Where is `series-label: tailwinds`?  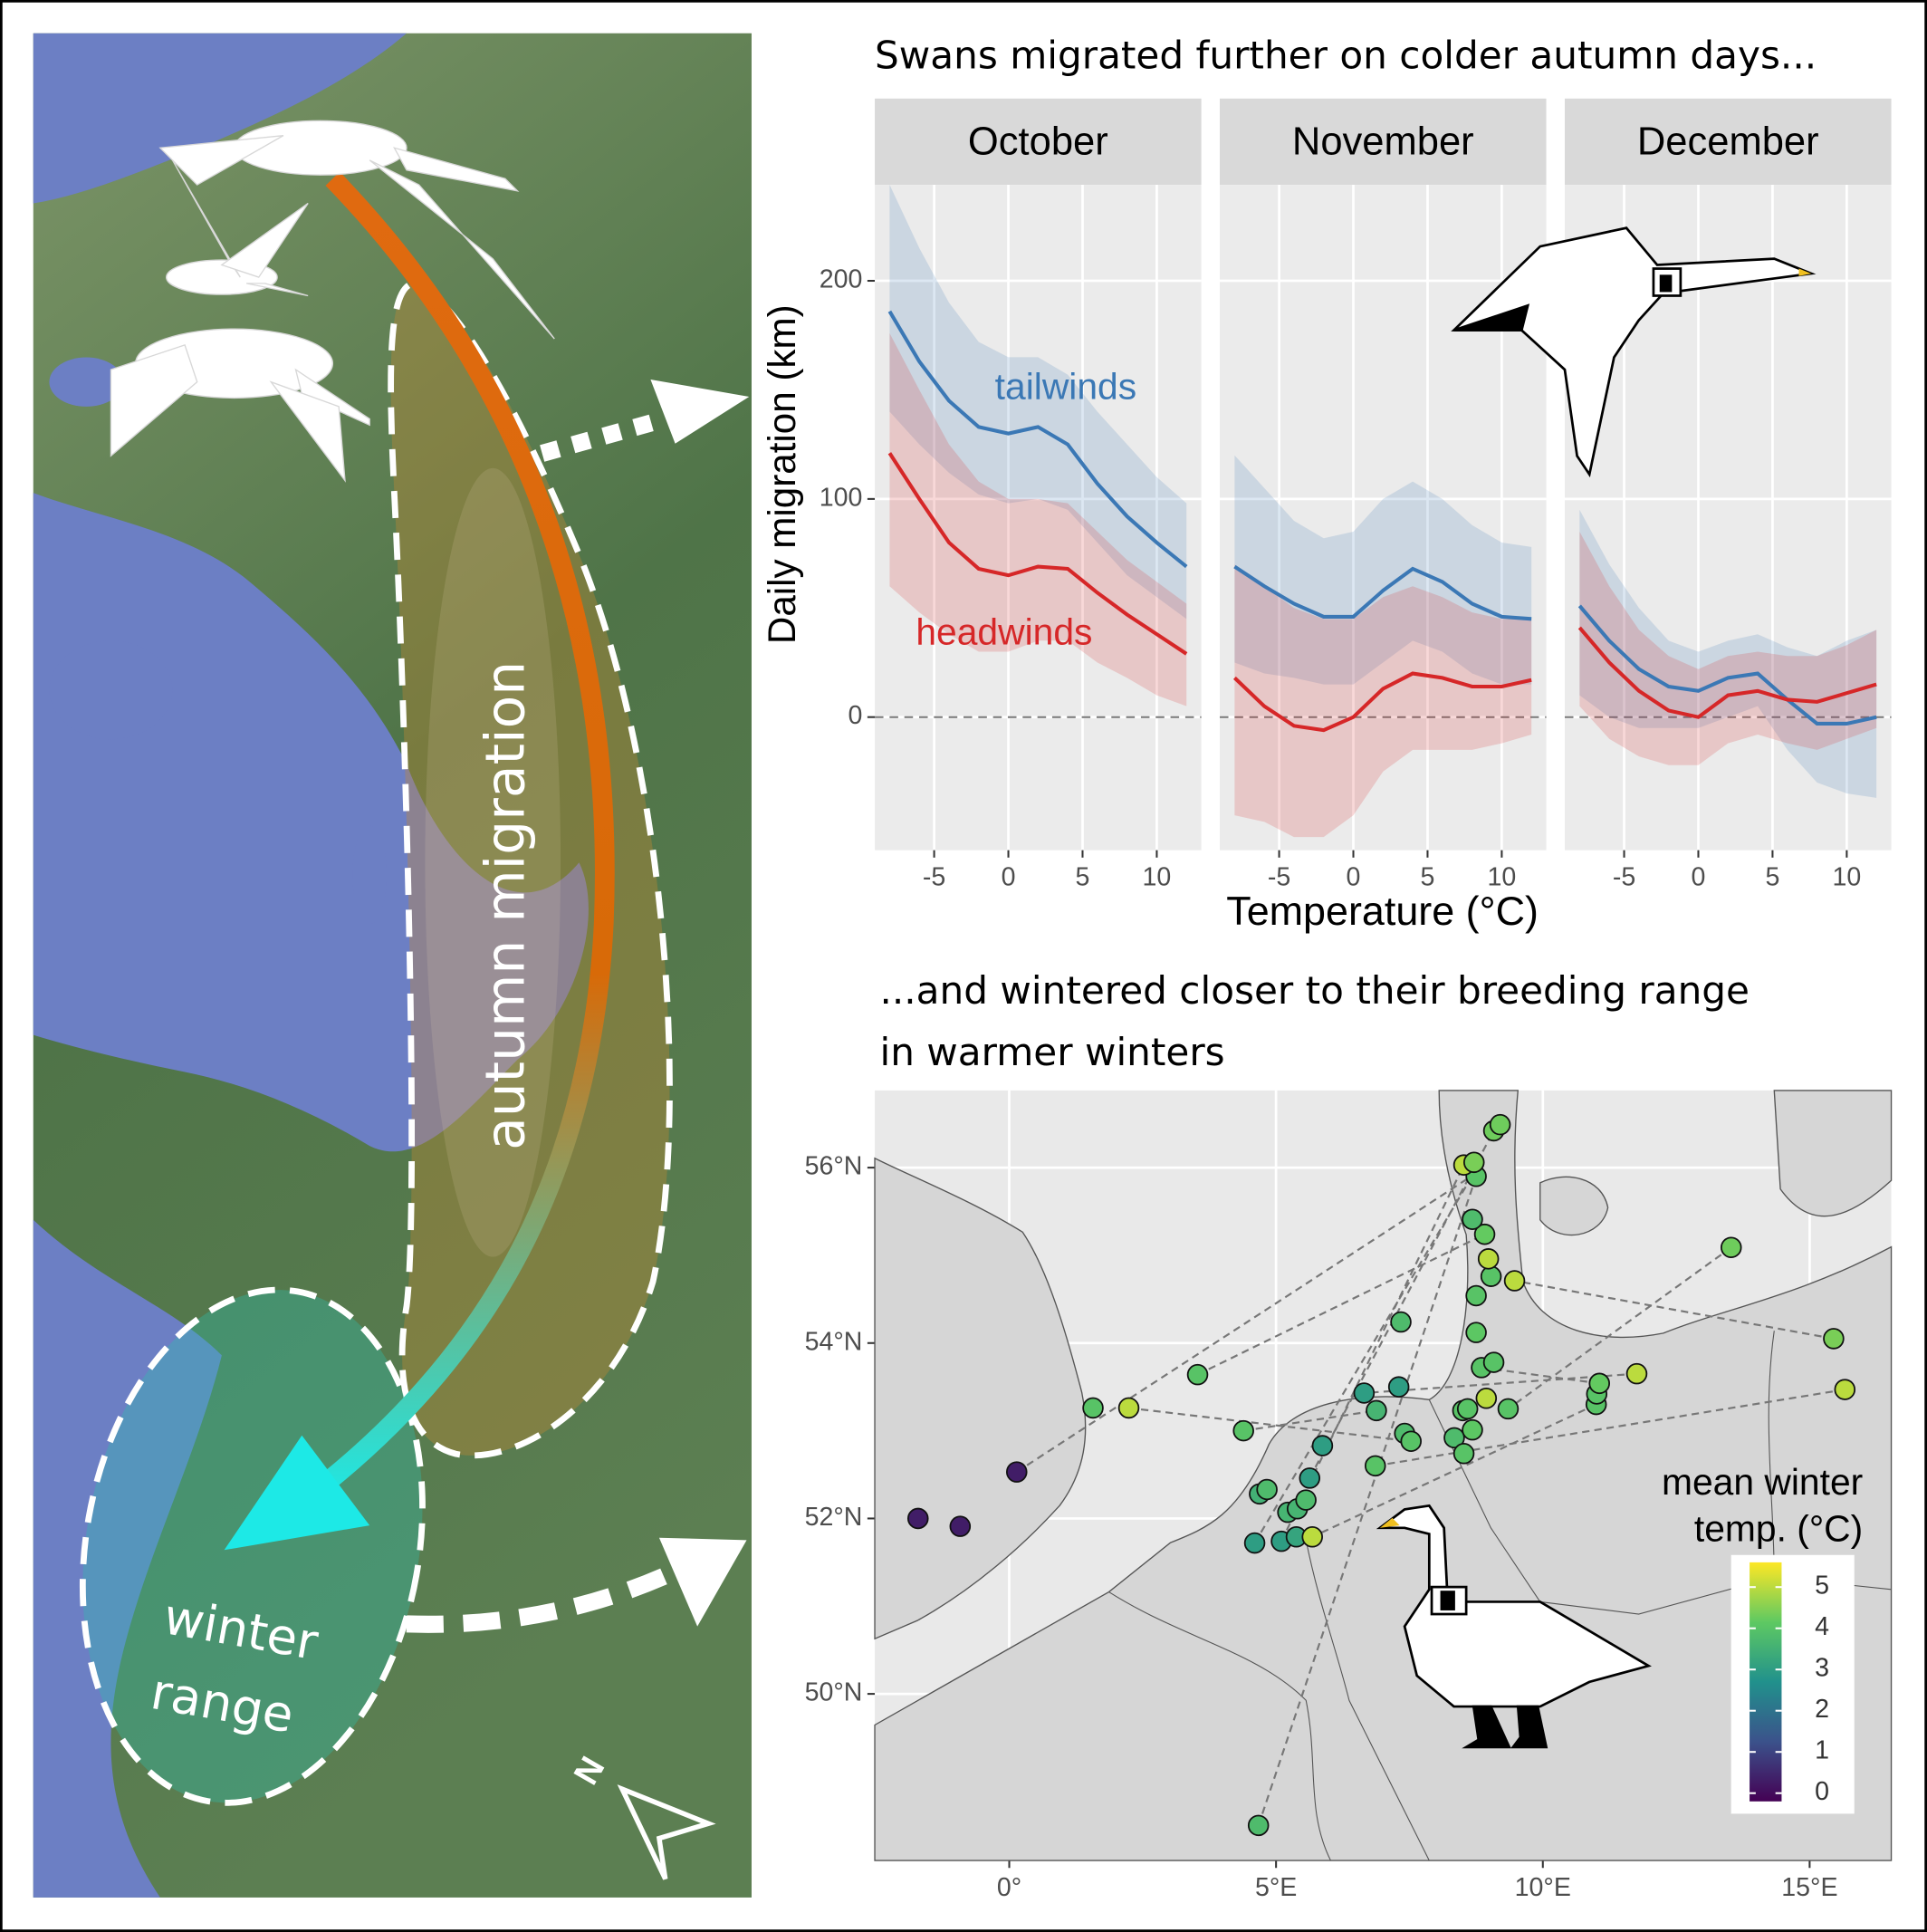 series-label: tailwinds is located at coordinates (1065, 387).